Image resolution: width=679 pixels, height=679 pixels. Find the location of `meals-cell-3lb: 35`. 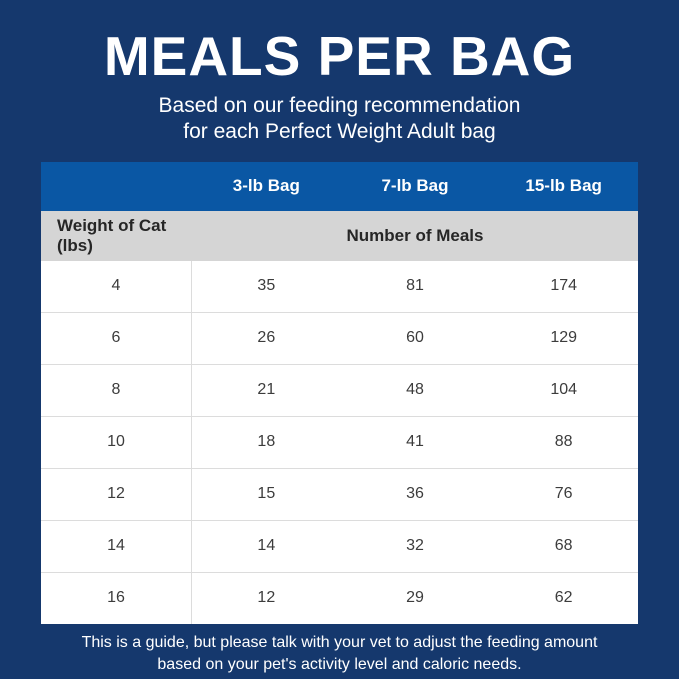

meals-cell-3lb: 35 is located at coordinates (266, 286).